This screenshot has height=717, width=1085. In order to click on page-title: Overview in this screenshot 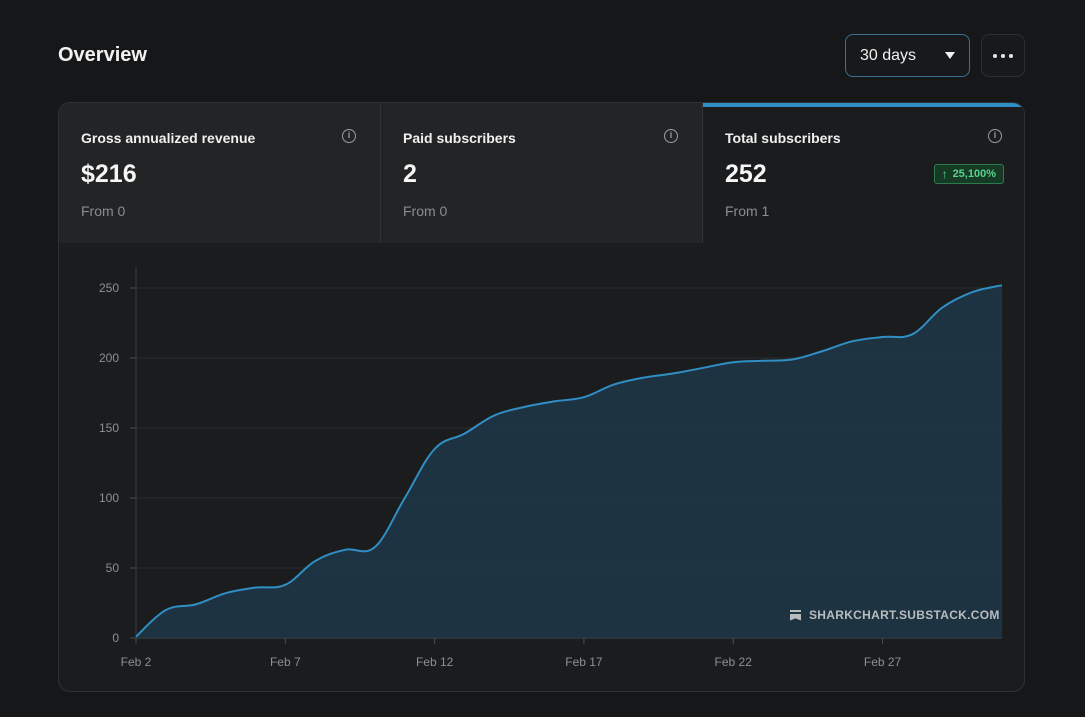, I will do `click(102, 55)`.